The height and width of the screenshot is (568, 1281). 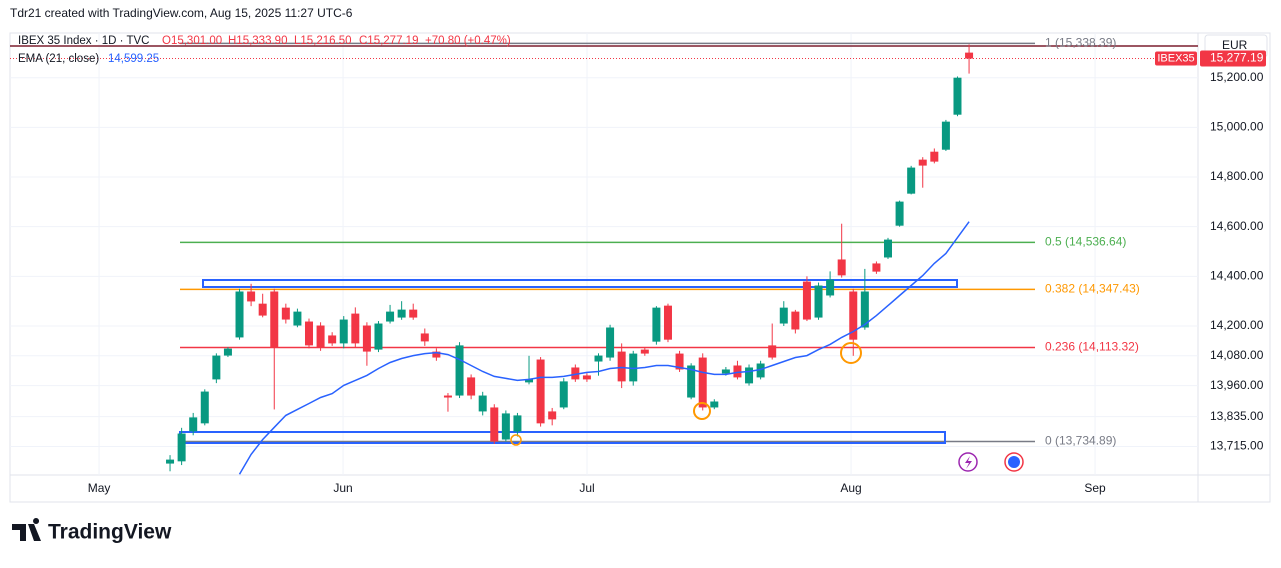 I want to click on legend-high: H15,333.90, so click(x=257, y=41).